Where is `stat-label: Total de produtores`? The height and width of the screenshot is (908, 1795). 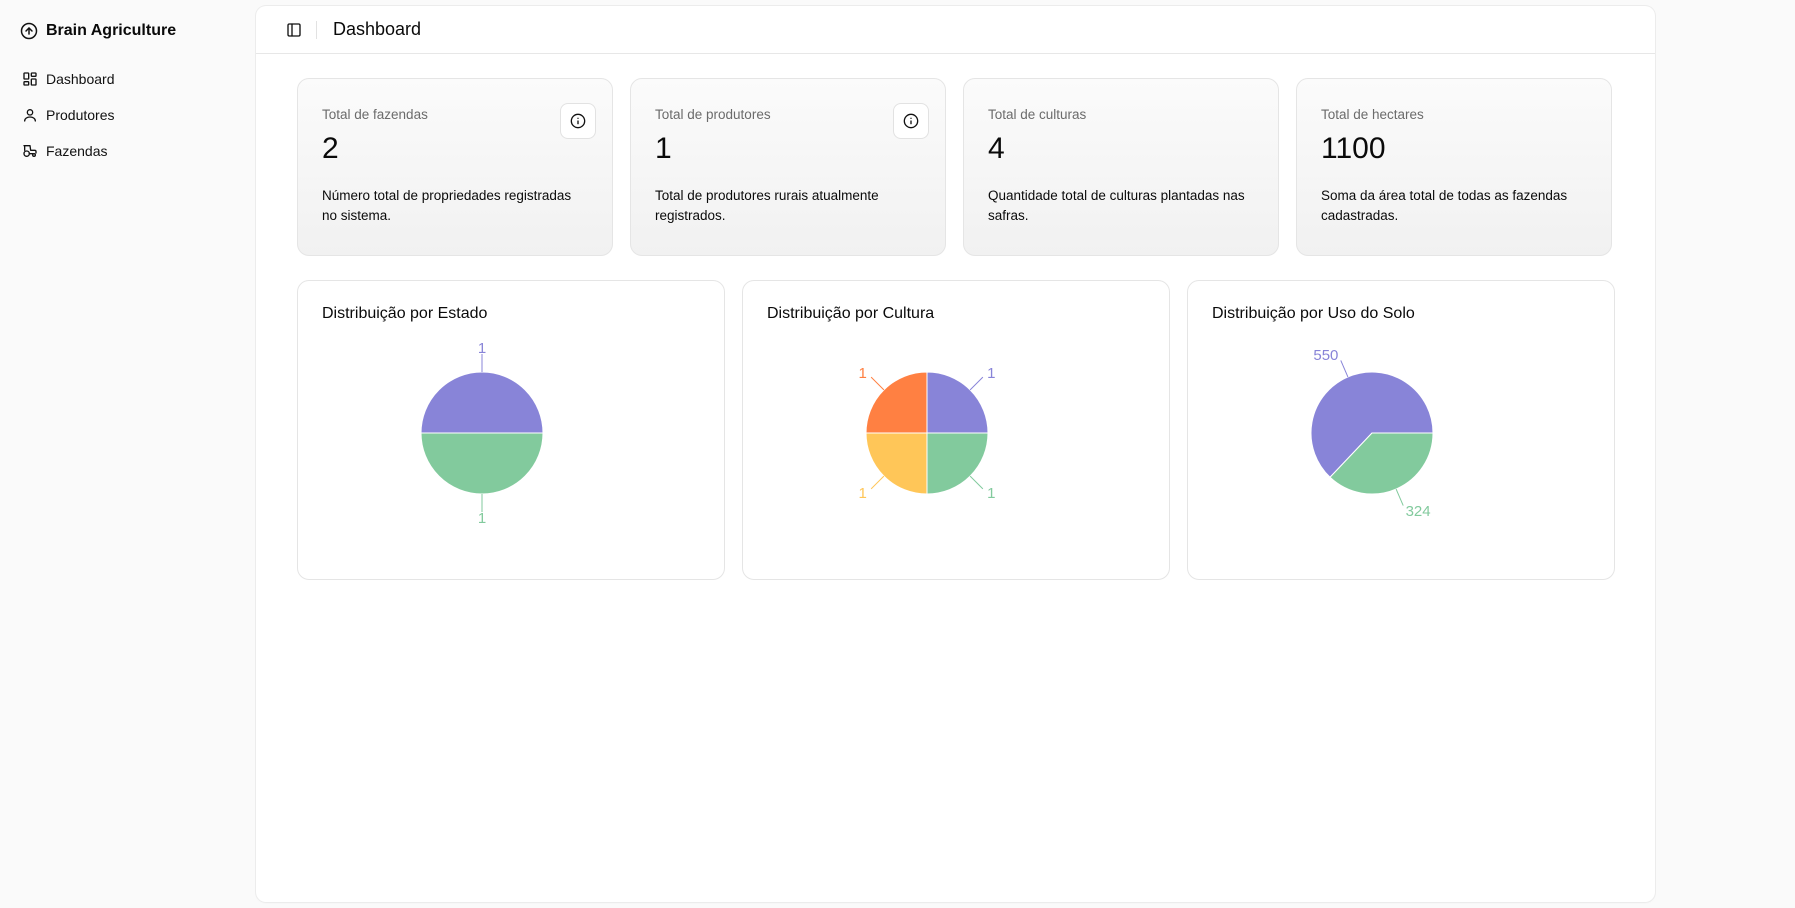 stat-label: Total de produtores is located at coordinates (713, 114).